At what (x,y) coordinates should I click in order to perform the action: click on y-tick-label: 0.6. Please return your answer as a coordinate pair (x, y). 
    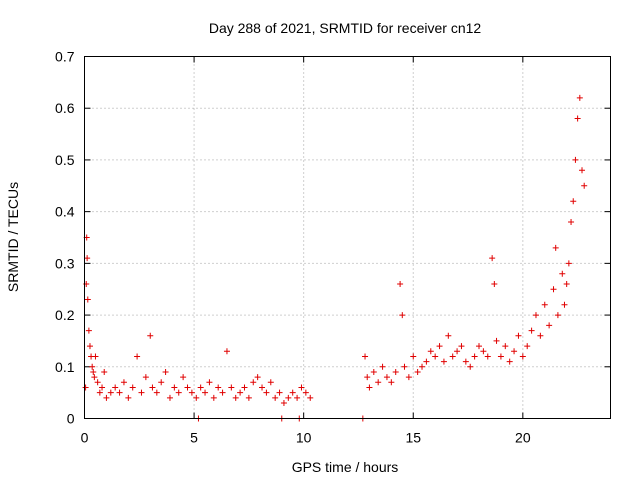
    Looking at the image, I should click on (65, 108).